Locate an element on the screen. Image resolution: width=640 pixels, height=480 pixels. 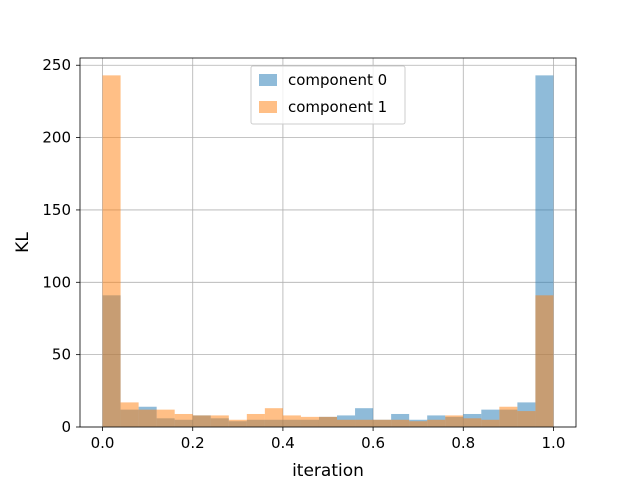
x-tick-label: 0.4 is located at coordinates (283, 443).